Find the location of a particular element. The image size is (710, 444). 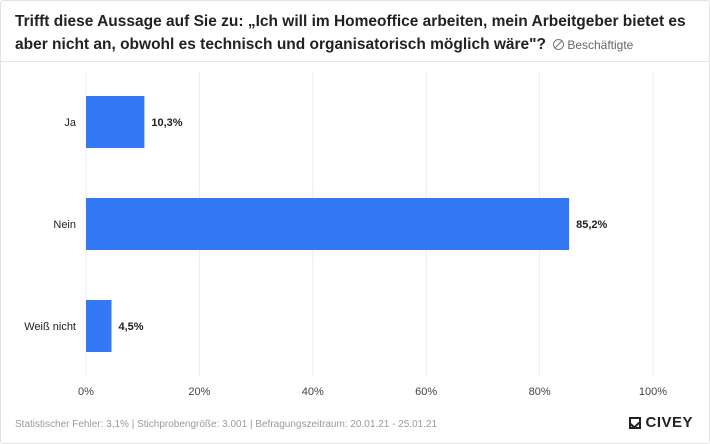

x-tick-label: 40% is located at coordinates (313, 392).